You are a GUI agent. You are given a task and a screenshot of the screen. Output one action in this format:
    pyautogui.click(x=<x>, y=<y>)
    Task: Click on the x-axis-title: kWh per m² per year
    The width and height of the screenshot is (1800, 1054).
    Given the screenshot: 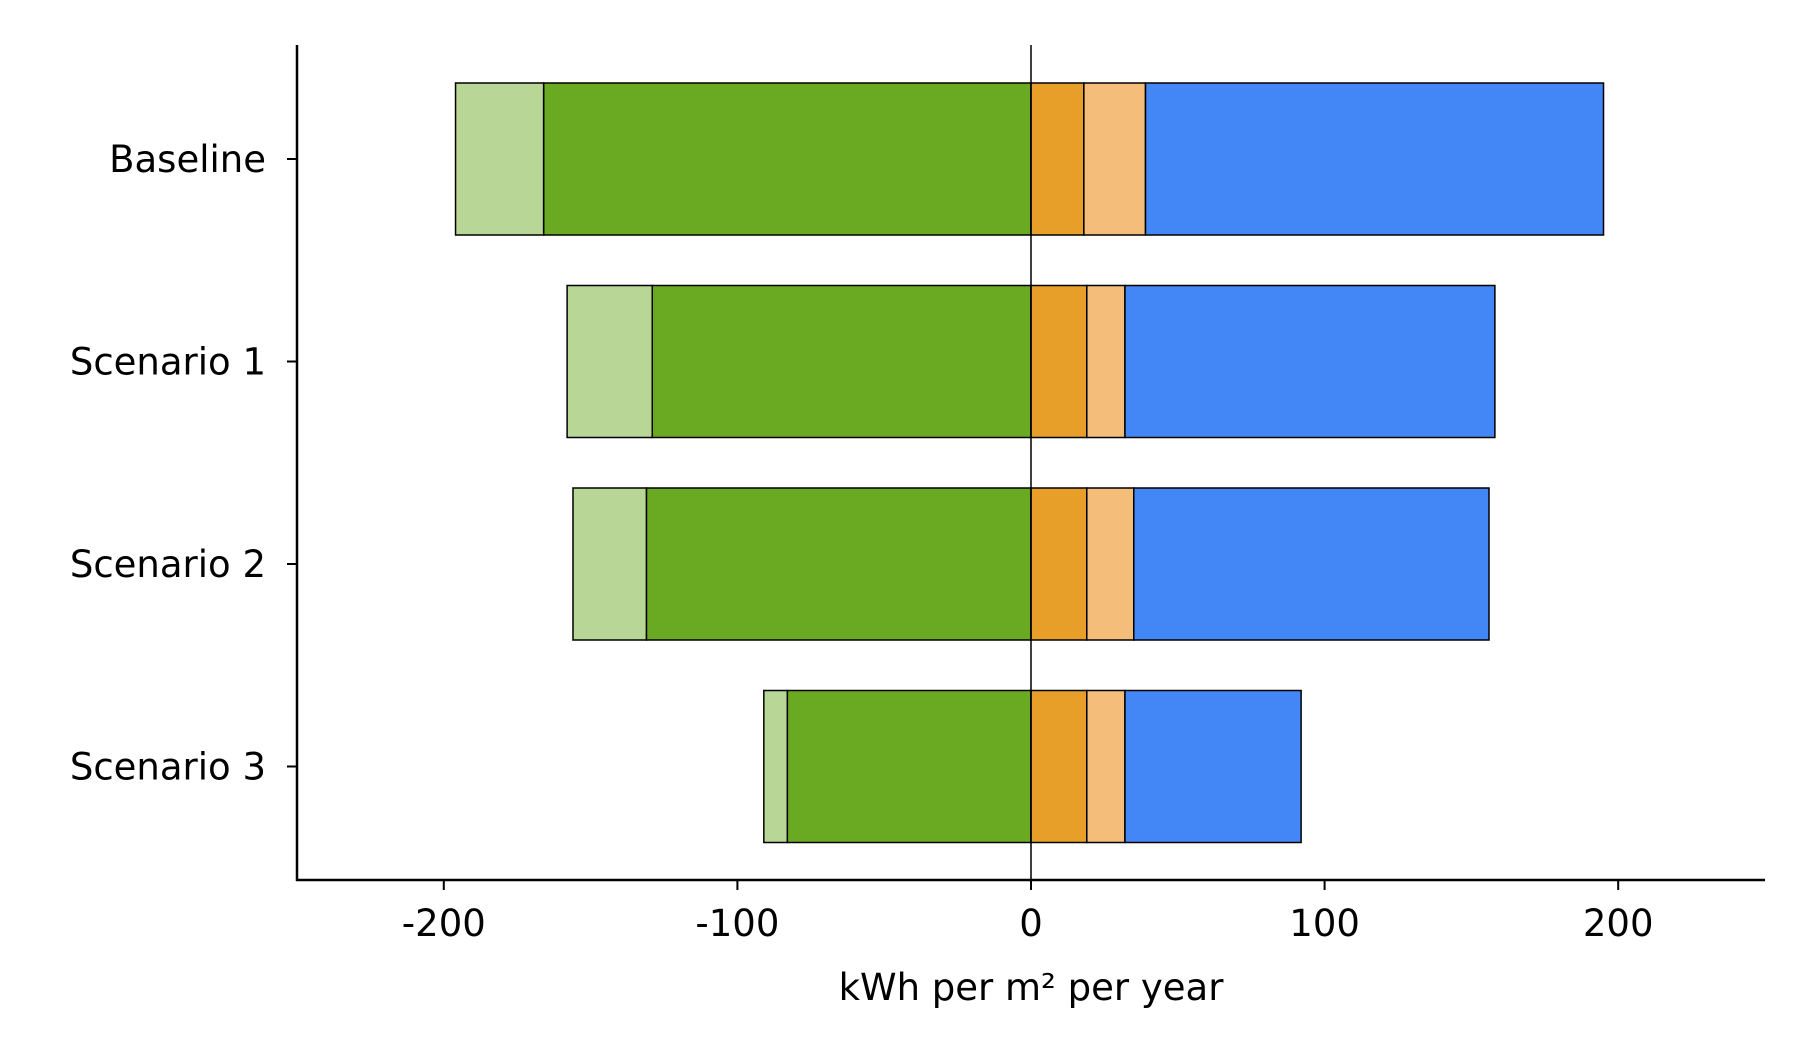 What is the action you would take?
    pyautogui.click(x=1032, y=987)
    